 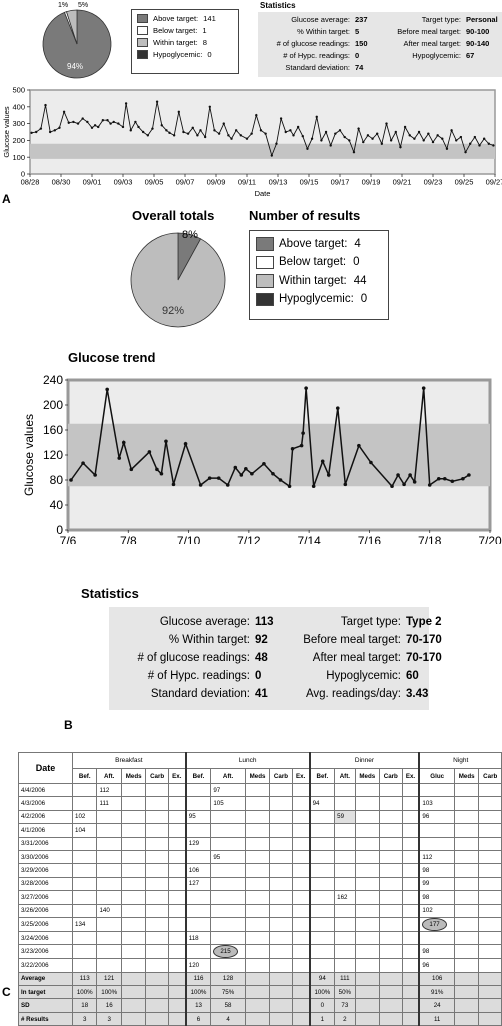 What do you see at coordinates (446, 32) in the screenshot?
I see `stat-row: Before meal target: 90-100` at bounding box center [446, 32].